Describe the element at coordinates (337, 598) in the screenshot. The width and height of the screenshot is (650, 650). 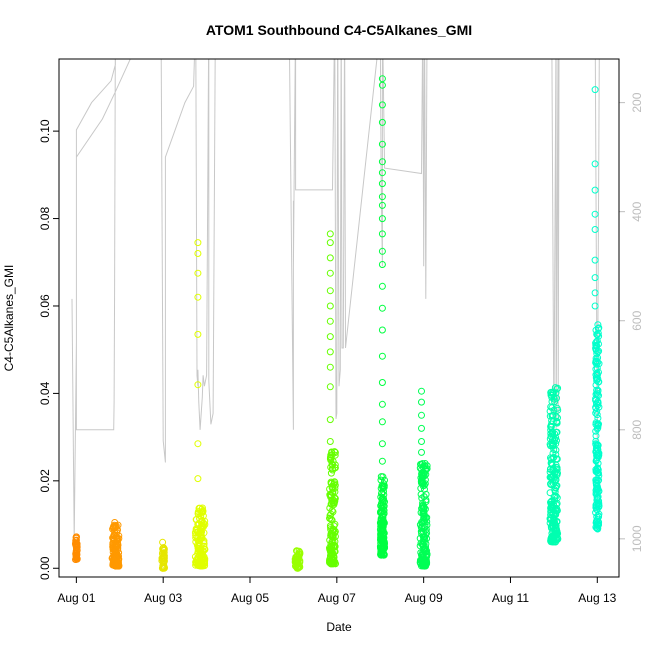
I see `x-tick-label: Aug 07` at that location.